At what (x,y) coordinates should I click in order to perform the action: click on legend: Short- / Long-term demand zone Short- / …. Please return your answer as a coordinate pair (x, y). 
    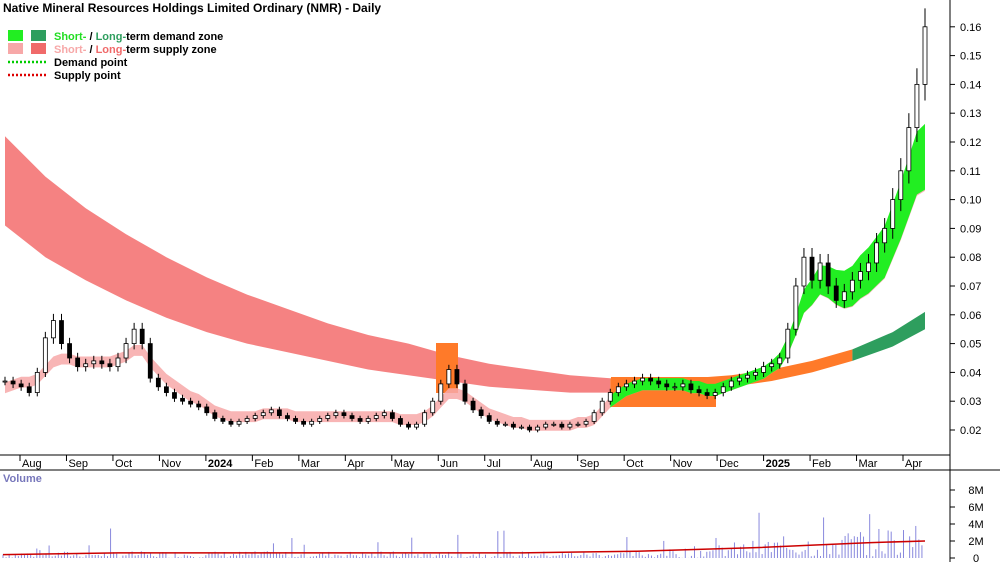
    Looking at the image, I should click on (115, 56).